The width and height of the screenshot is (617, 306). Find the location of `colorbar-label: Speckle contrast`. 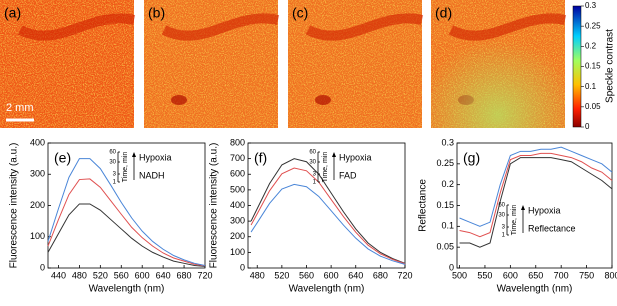

colorbar-label: Speckle contrast is located at coordinates (610, 66).